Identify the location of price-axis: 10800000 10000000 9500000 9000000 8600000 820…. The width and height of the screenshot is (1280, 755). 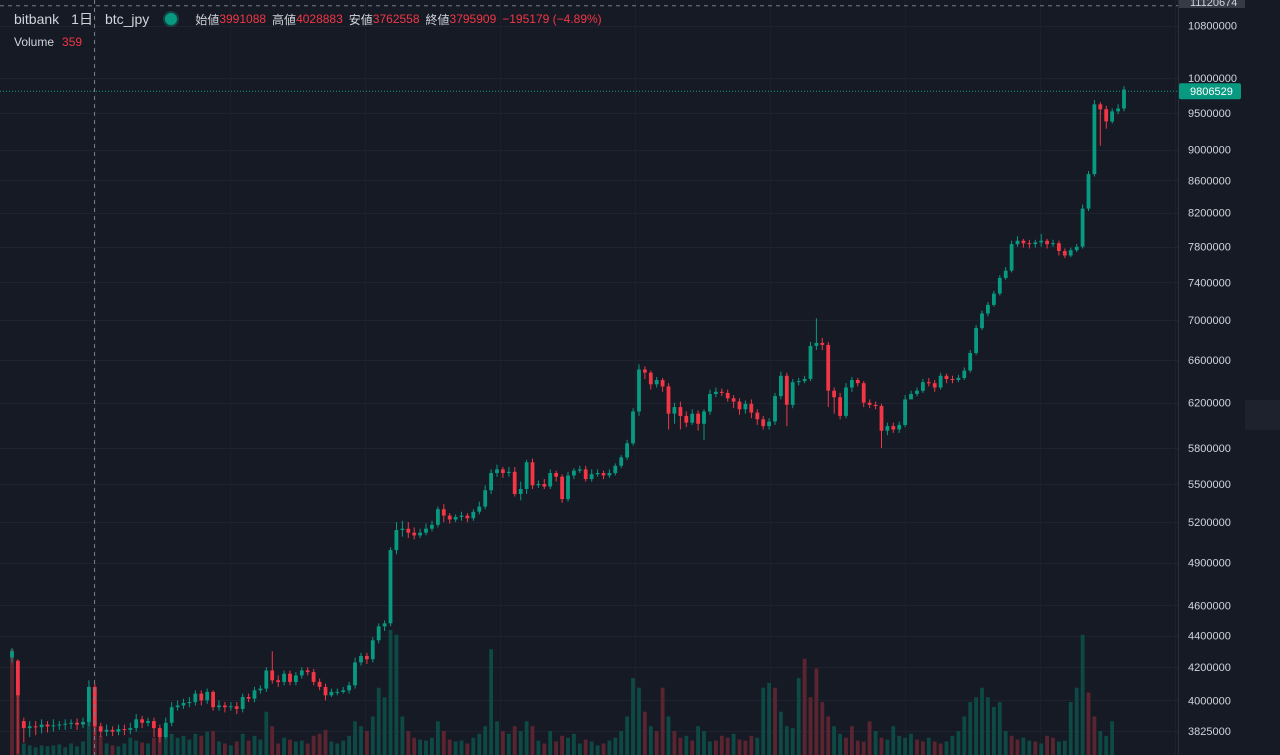
(1229, 377).